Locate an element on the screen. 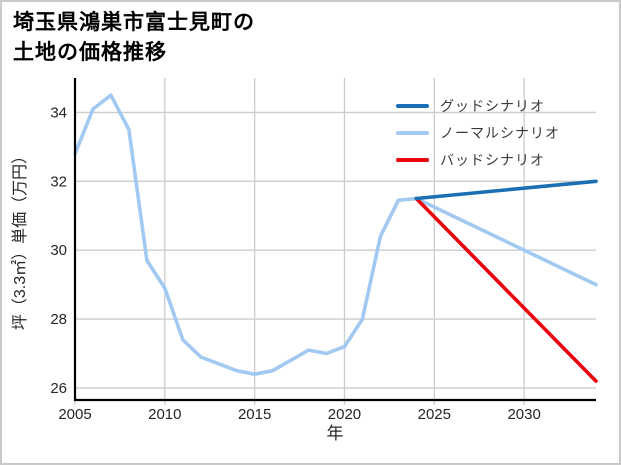 Image resolution: width=621 pixels, height=465 pixels. legend-item-normal: ノーマルシナリオ is located at coordinates (478, 132).